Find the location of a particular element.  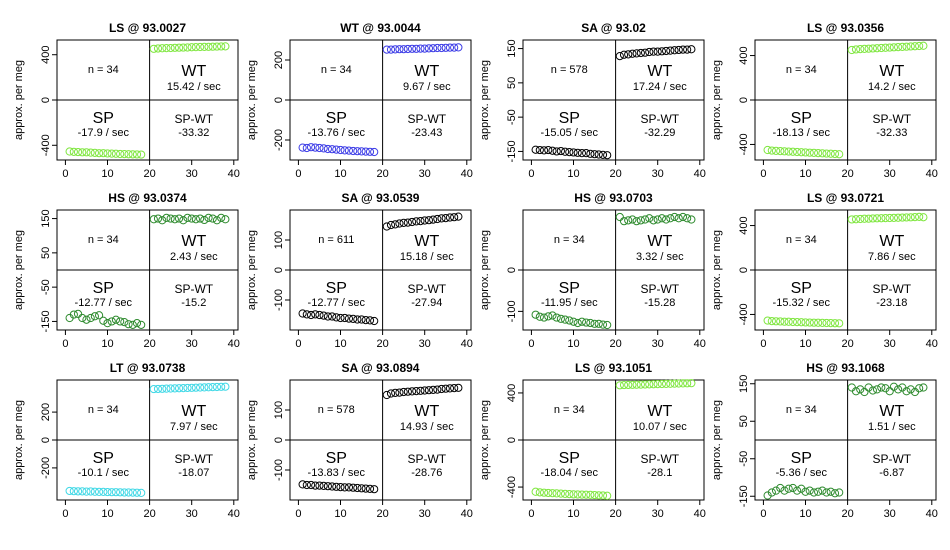

sp-rate: -5.36 / sec is located at coordinates (802, 473).